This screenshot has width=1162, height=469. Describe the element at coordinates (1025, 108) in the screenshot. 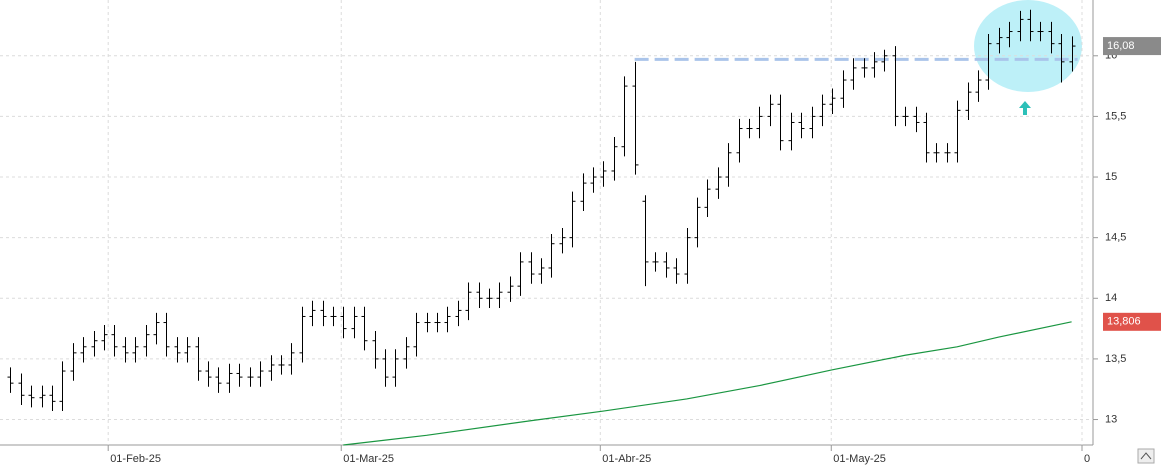

I see `arrow-up` at that location.